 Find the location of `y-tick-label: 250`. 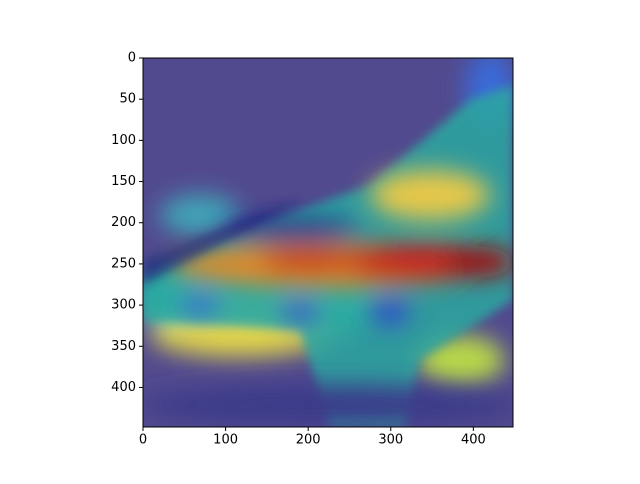

y-tick-label: 250 is located at coordinates (123, 263).